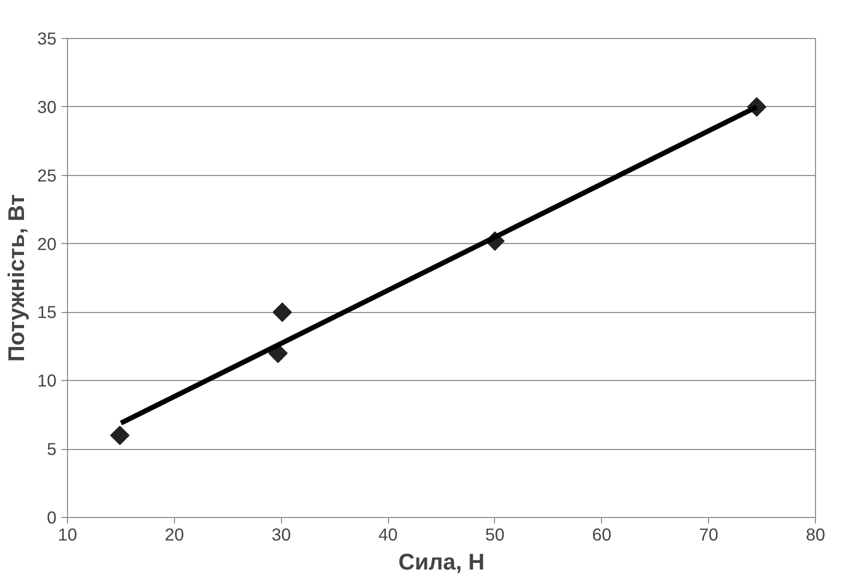 This screenshot has height=581, width=844. Describe the element at coordinates (47, 244) in the screenshot. I see `y-tick-label: 20` at that location.